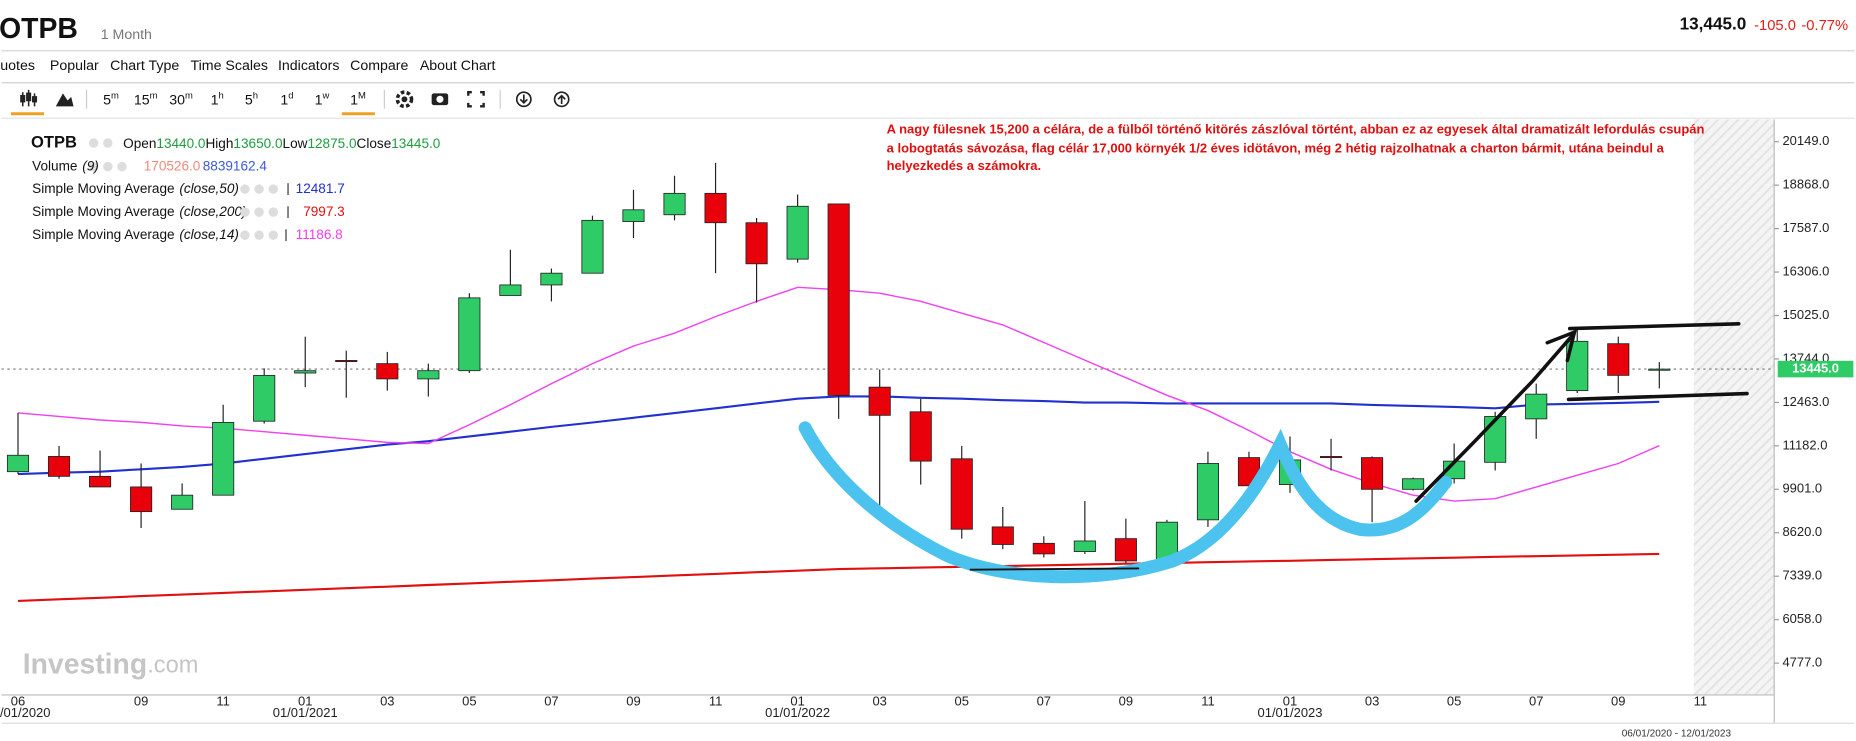 The height and width of the screenshot is (741, 1856). Describe the element at coordinates (1805, 227) in the screenshot. I see `y-tick-label: 17587.0` at that location.